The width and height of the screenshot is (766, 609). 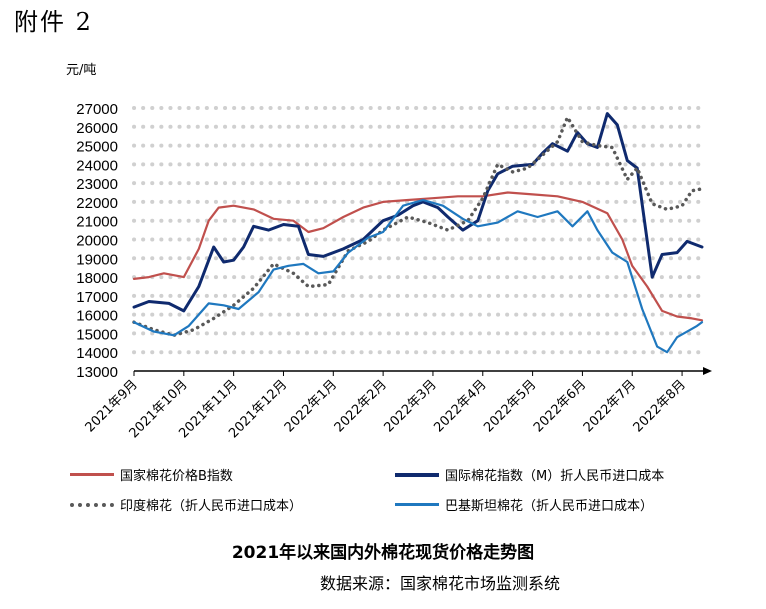 I want to click on x-tick-label: 2022年4月, so click(x=460, y=406).